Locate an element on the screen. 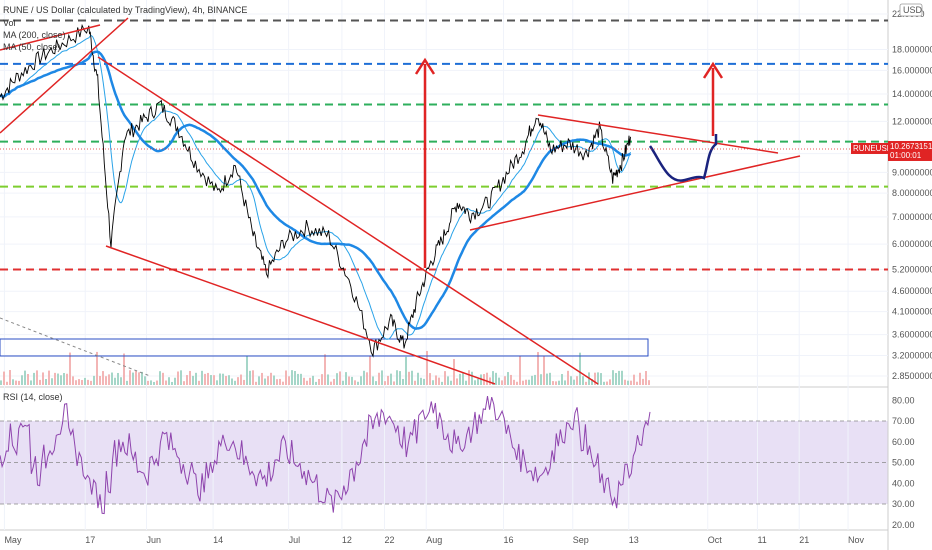 This screenshot has width=932, height=550. rising-wedge-lower is located at coordinates (50, 37).